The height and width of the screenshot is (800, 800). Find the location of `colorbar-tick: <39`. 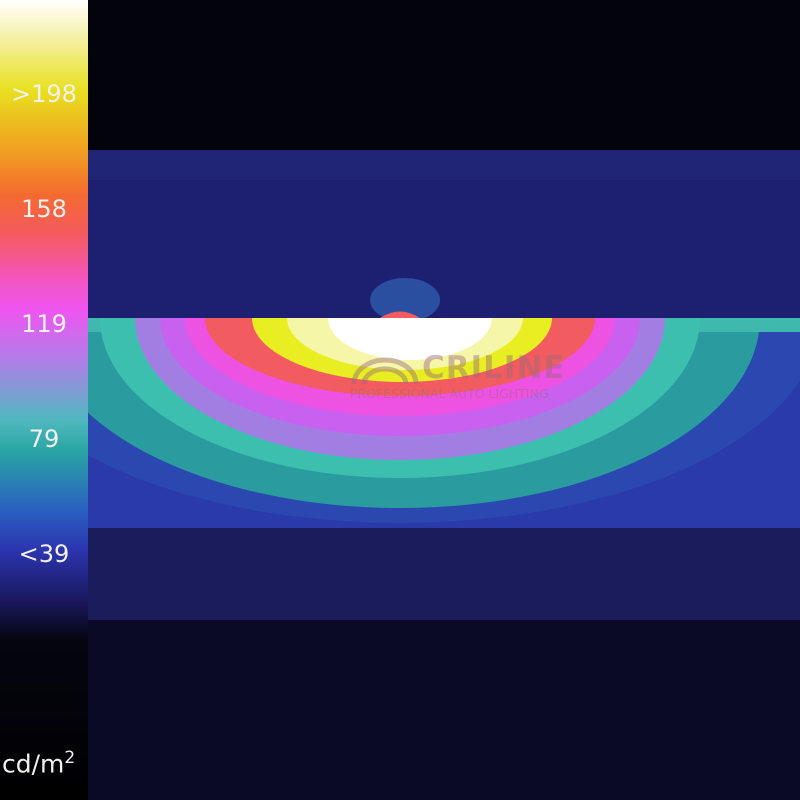

colorbar-tick: <39 is located at coordinates (44, 554).